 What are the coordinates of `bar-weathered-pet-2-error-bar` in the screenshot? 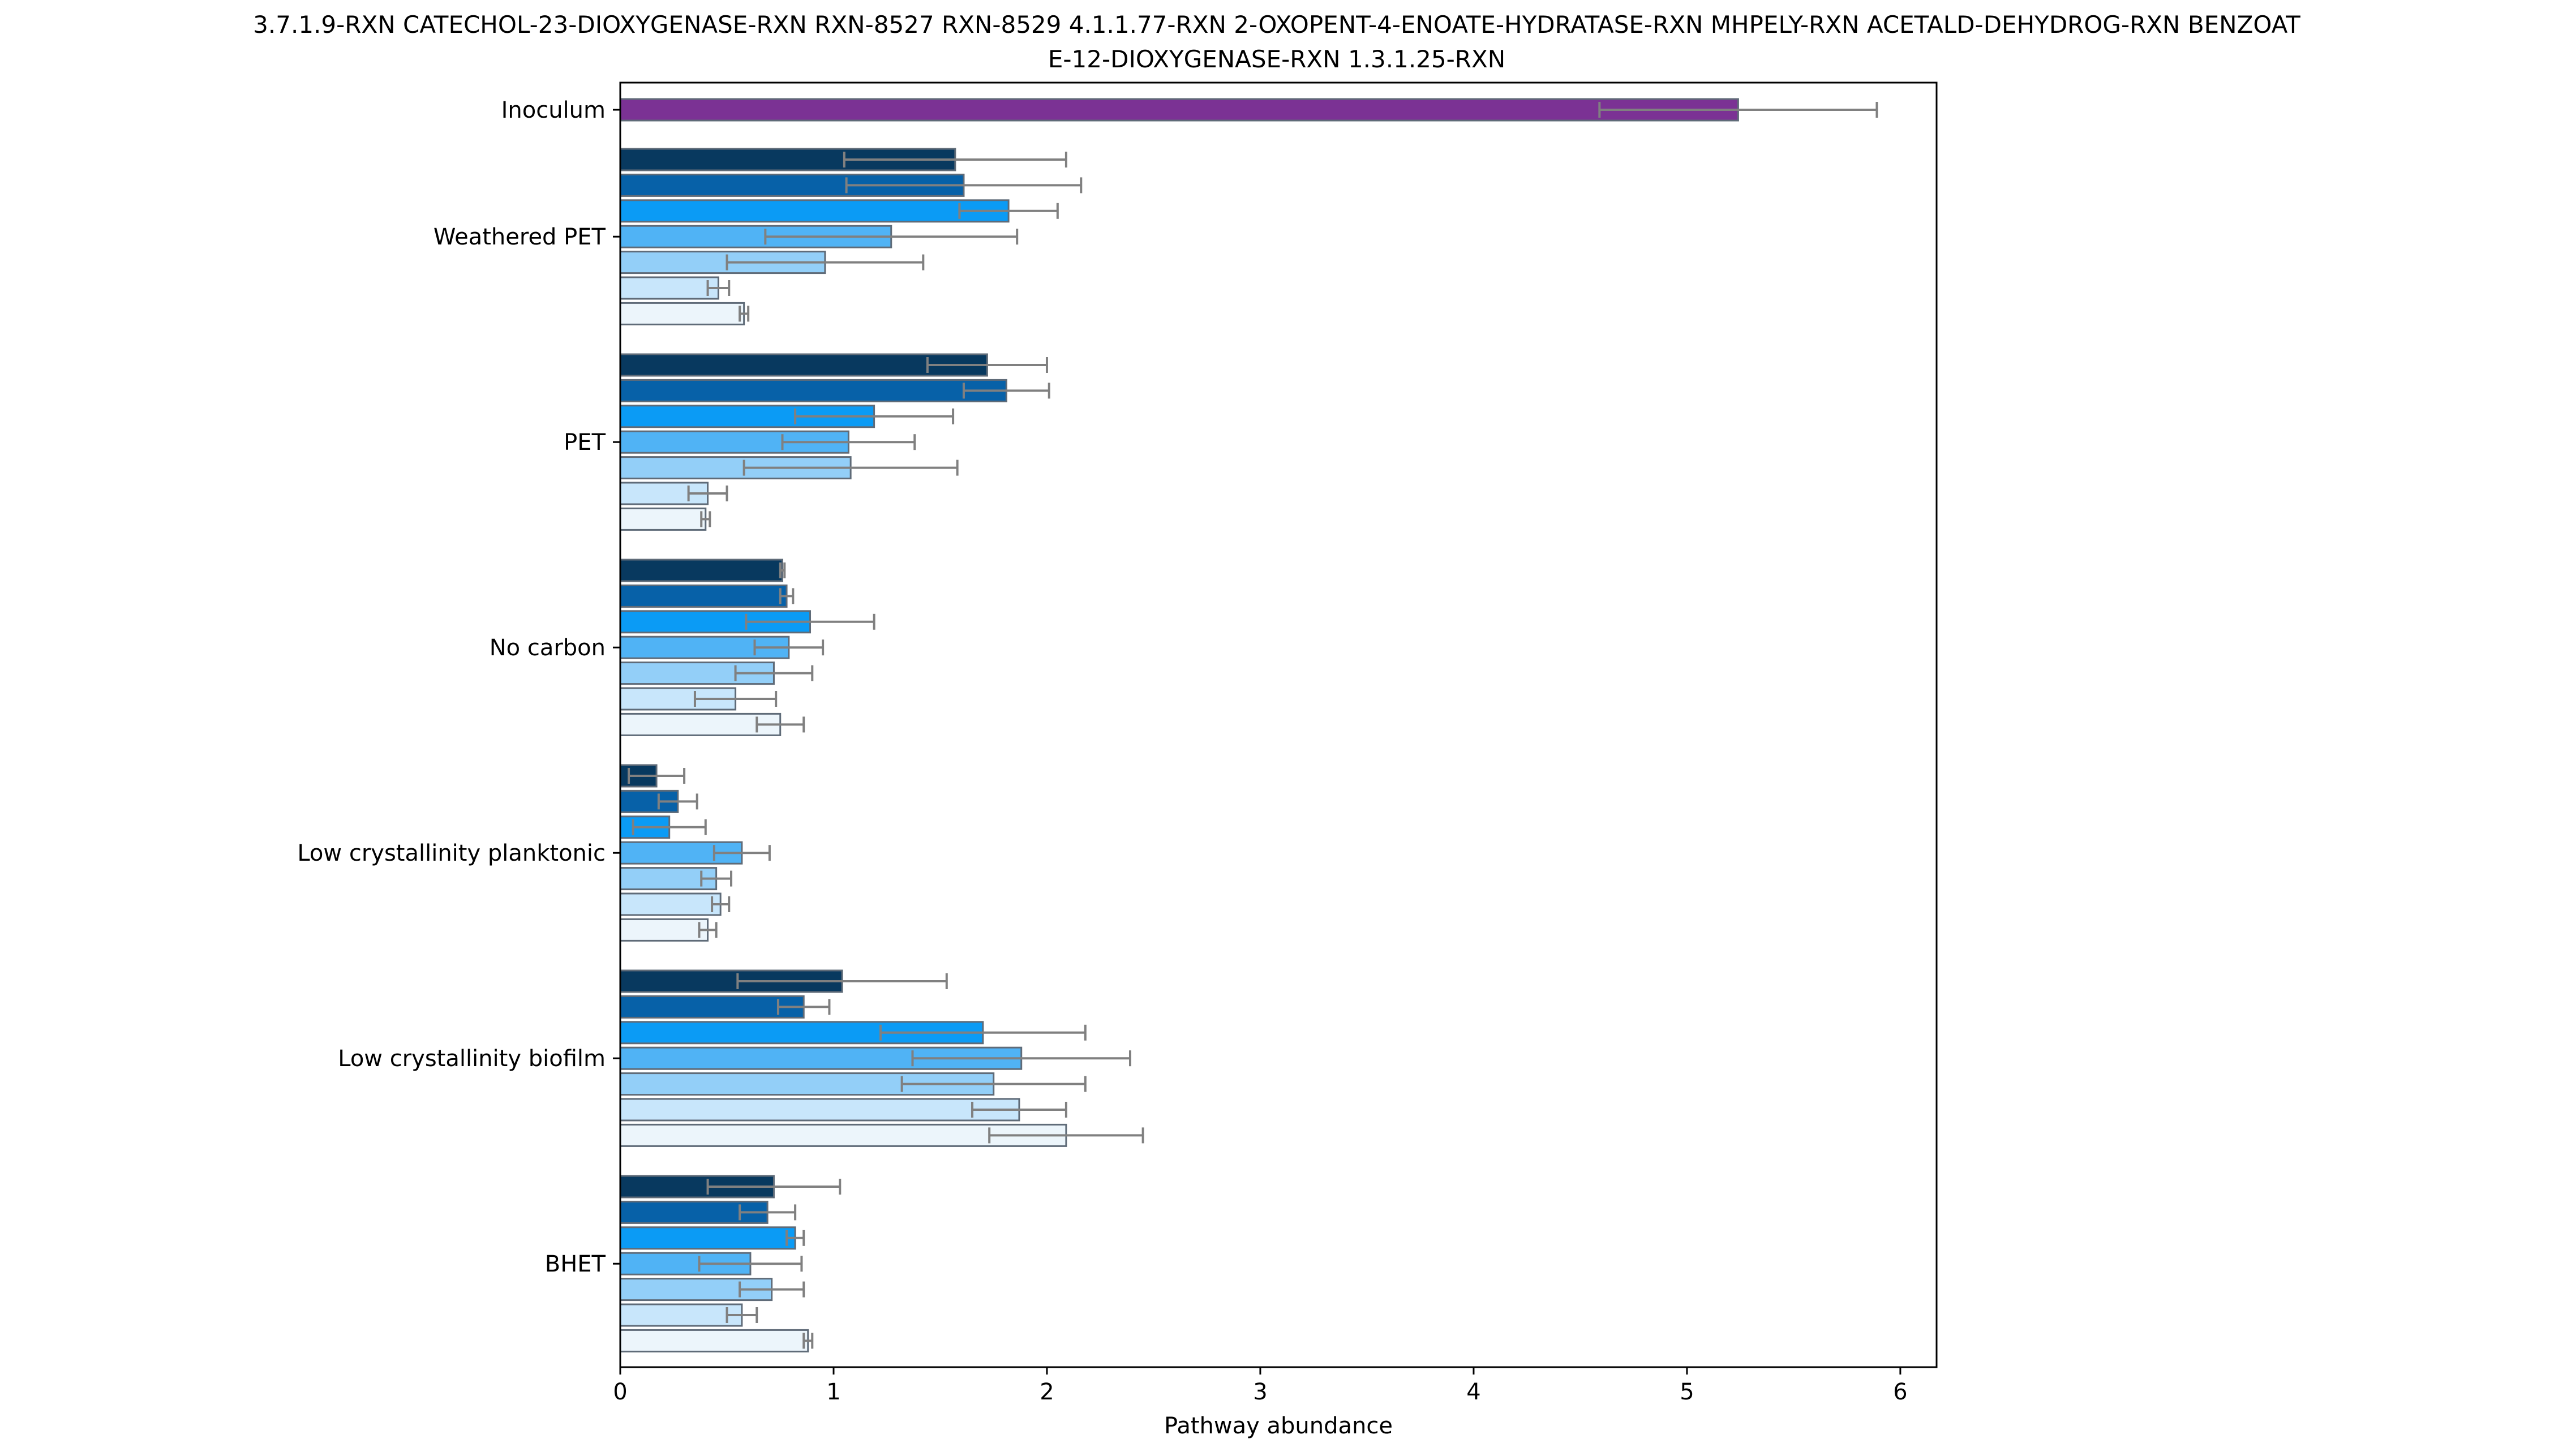 It's located at (964, 185).